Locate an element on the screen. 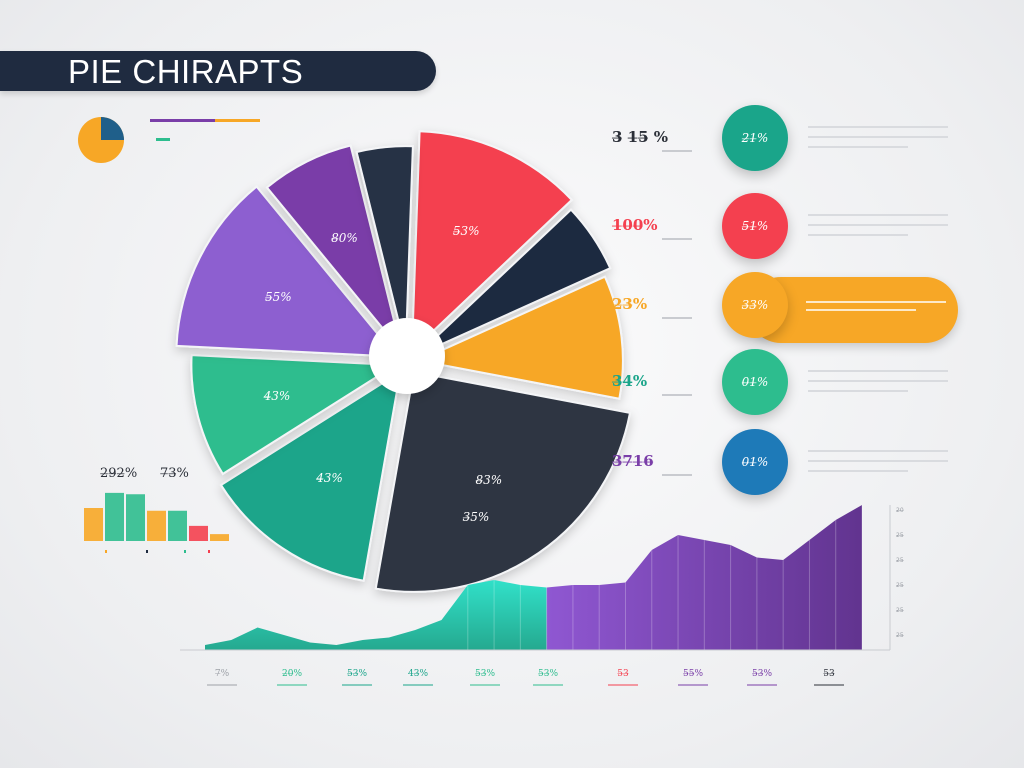  legend-row-label: 2̶3̶% is located at coordinates (630, 304).